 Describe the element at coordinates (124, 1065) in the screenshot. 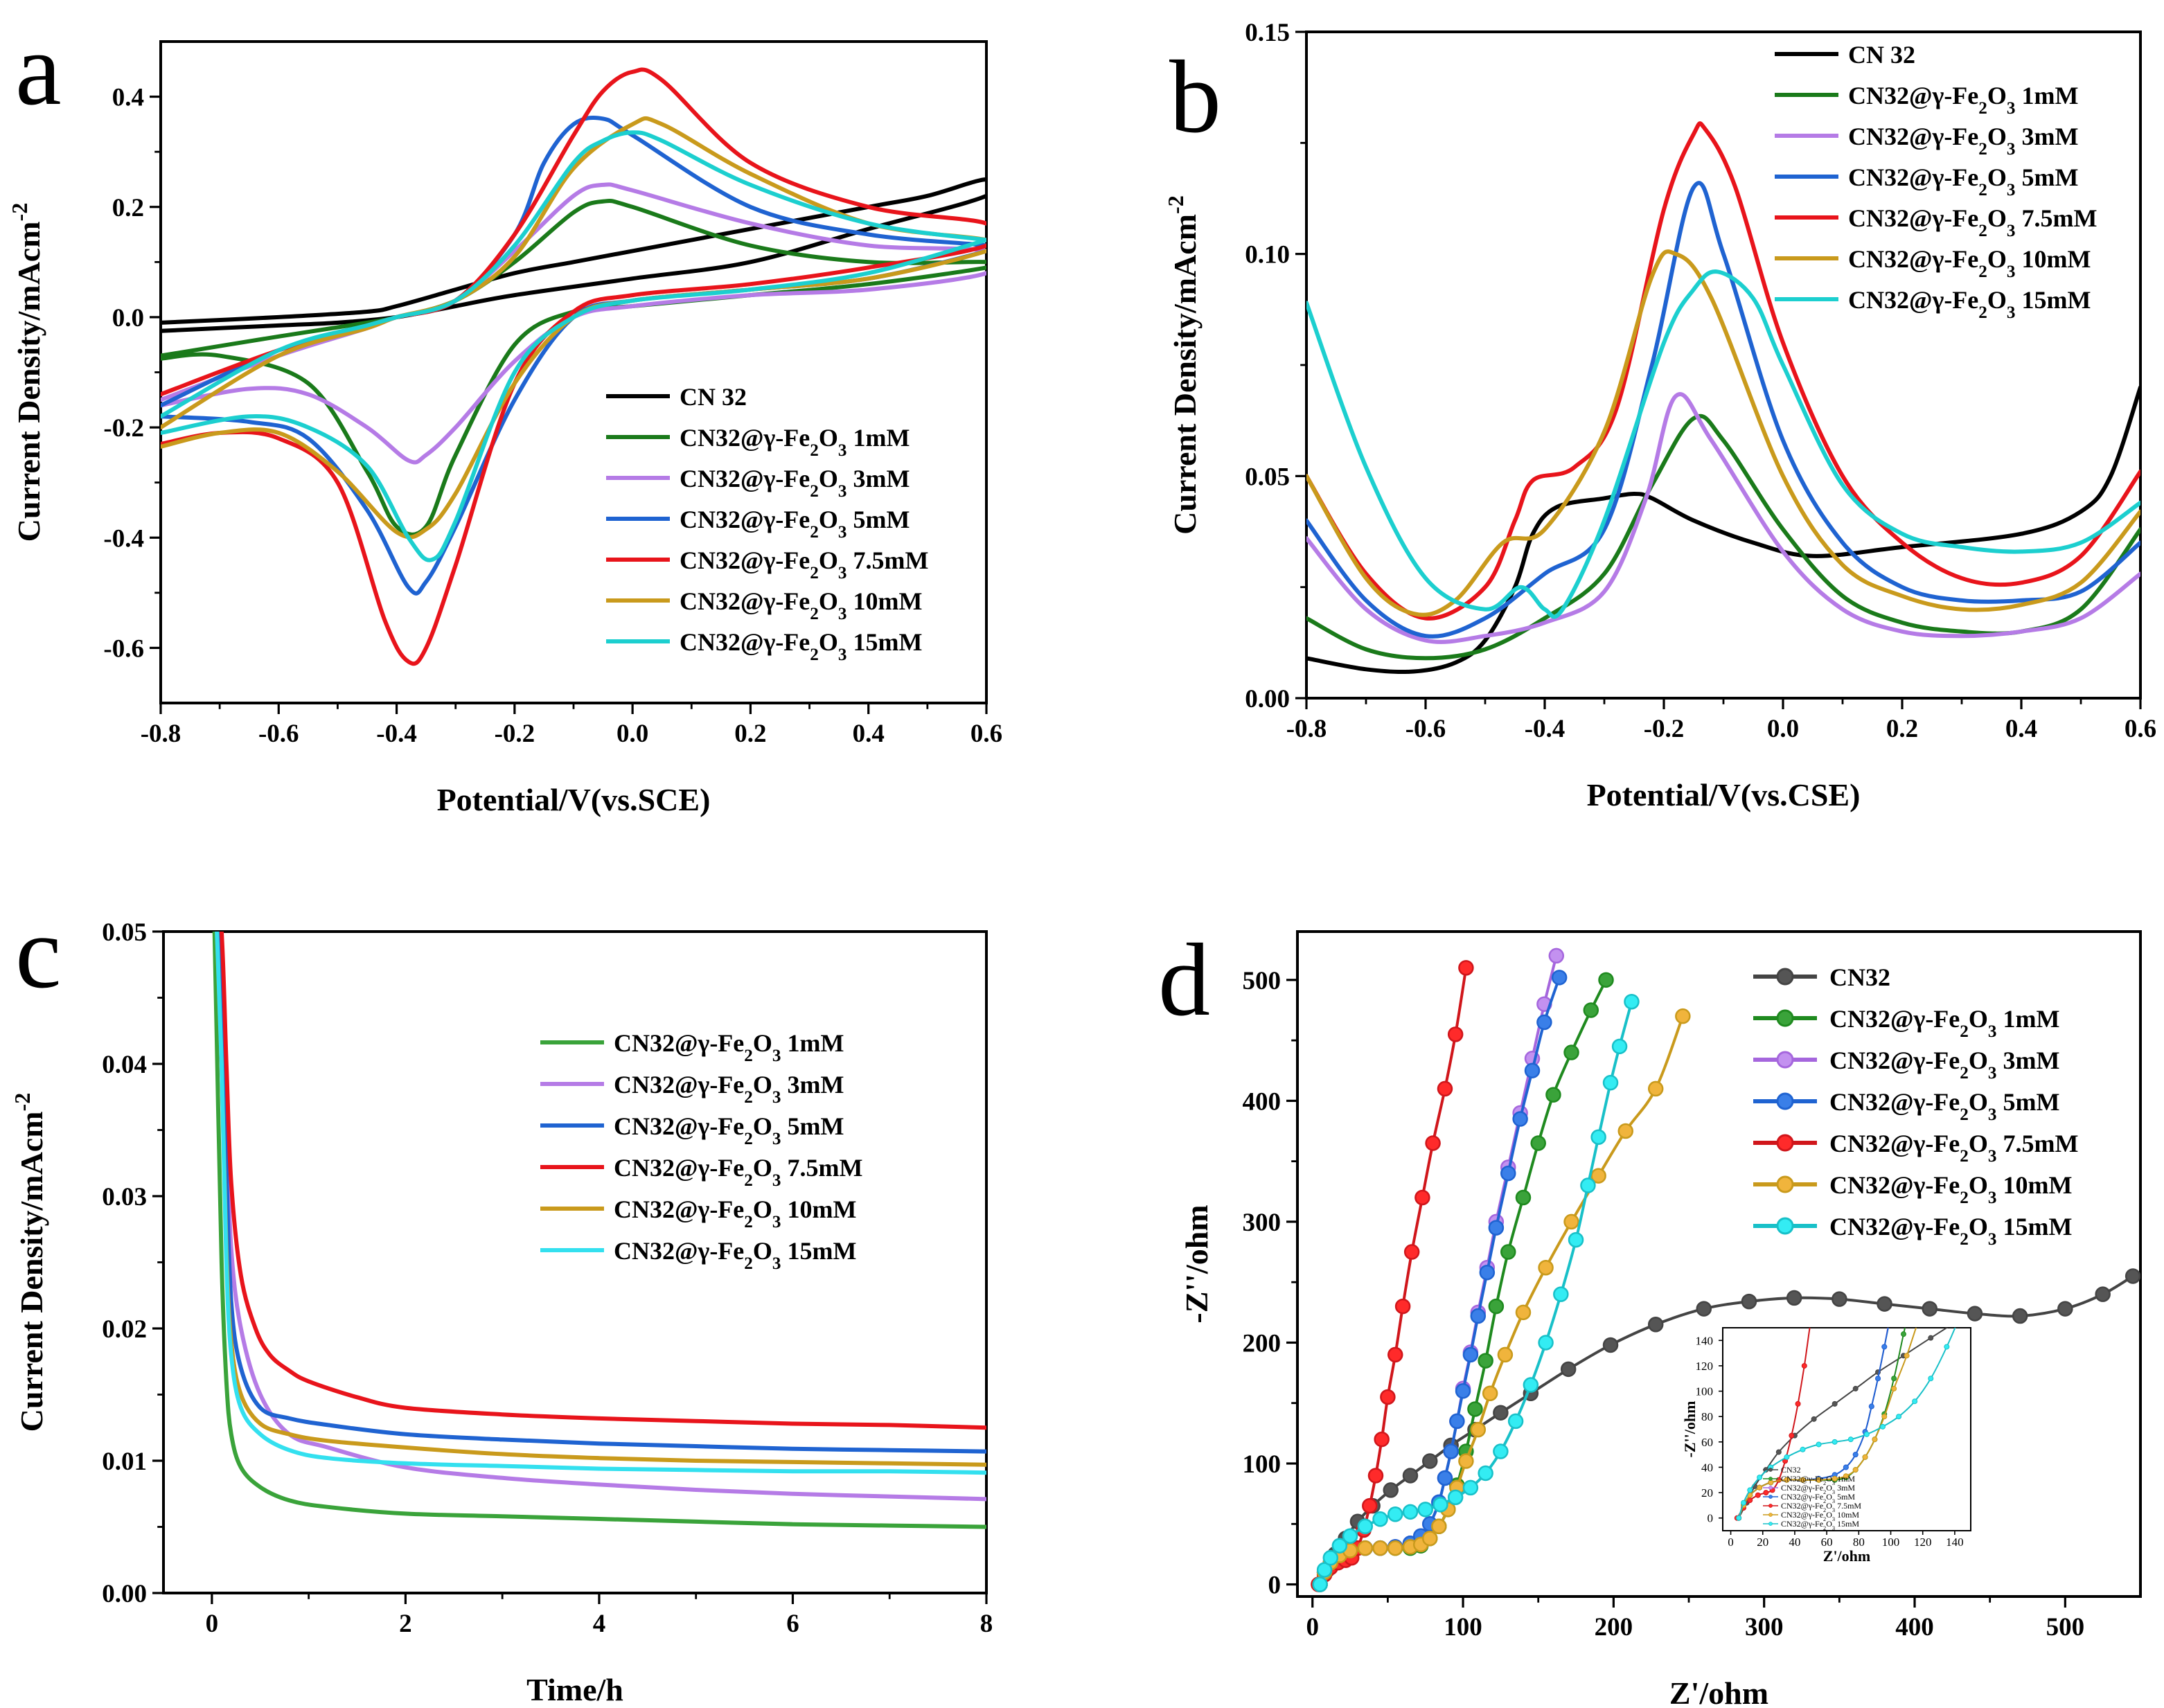

I see `y-tick-label: 0.04` at that location.